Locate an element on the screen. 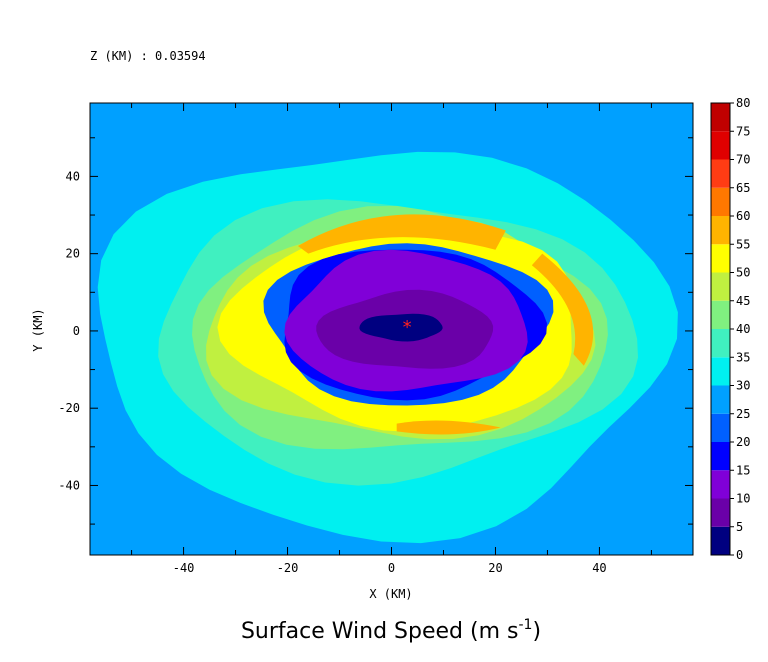 Image resolution: width=768 pixels, height=662 pixels. colorbar-label: 25 is located at coordinates (743, 414).